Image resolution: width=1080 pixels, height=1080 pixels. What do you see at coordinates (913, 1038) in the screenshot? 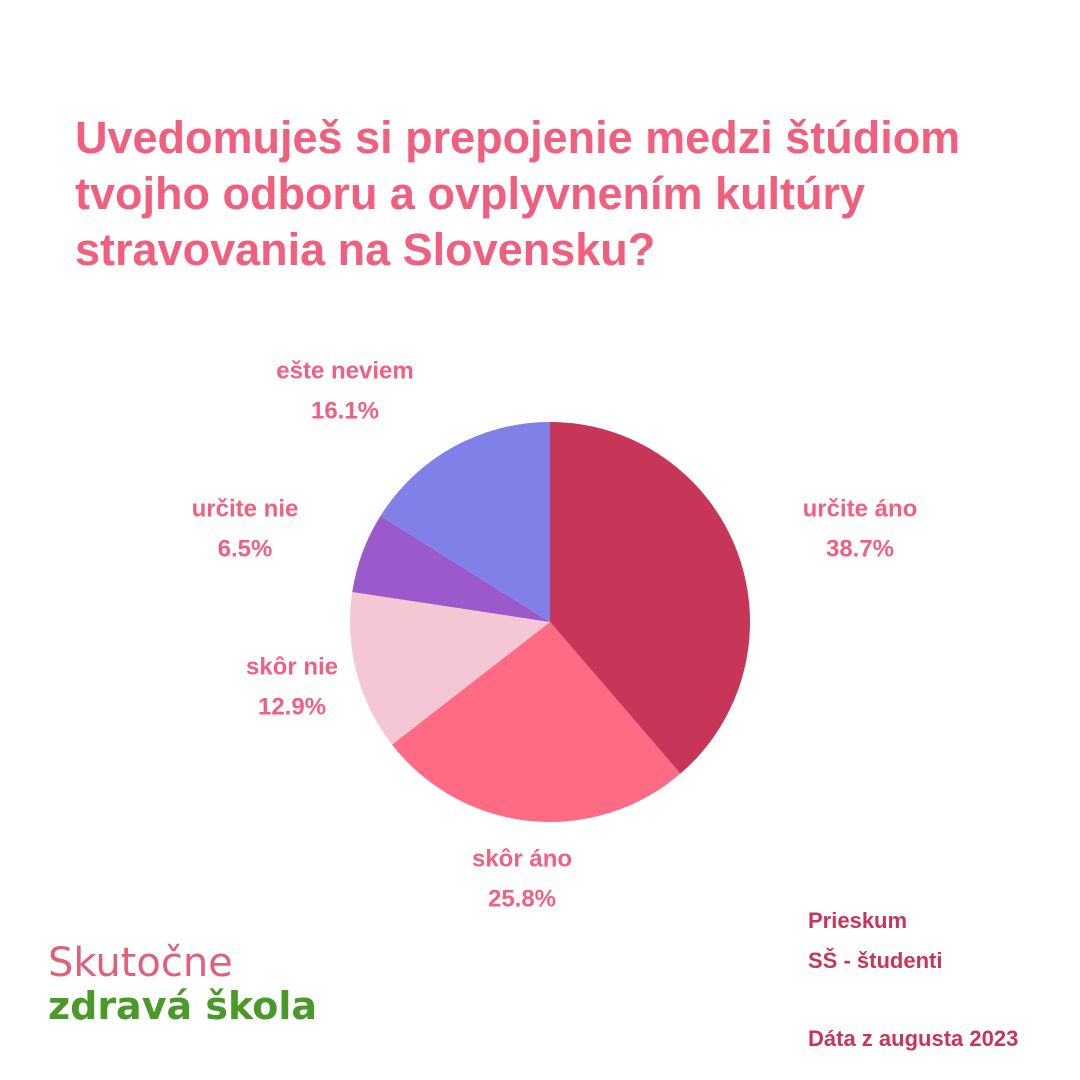
I see `footer-text: Dáta z augusta 2023` at bounding box center [913, 1038].